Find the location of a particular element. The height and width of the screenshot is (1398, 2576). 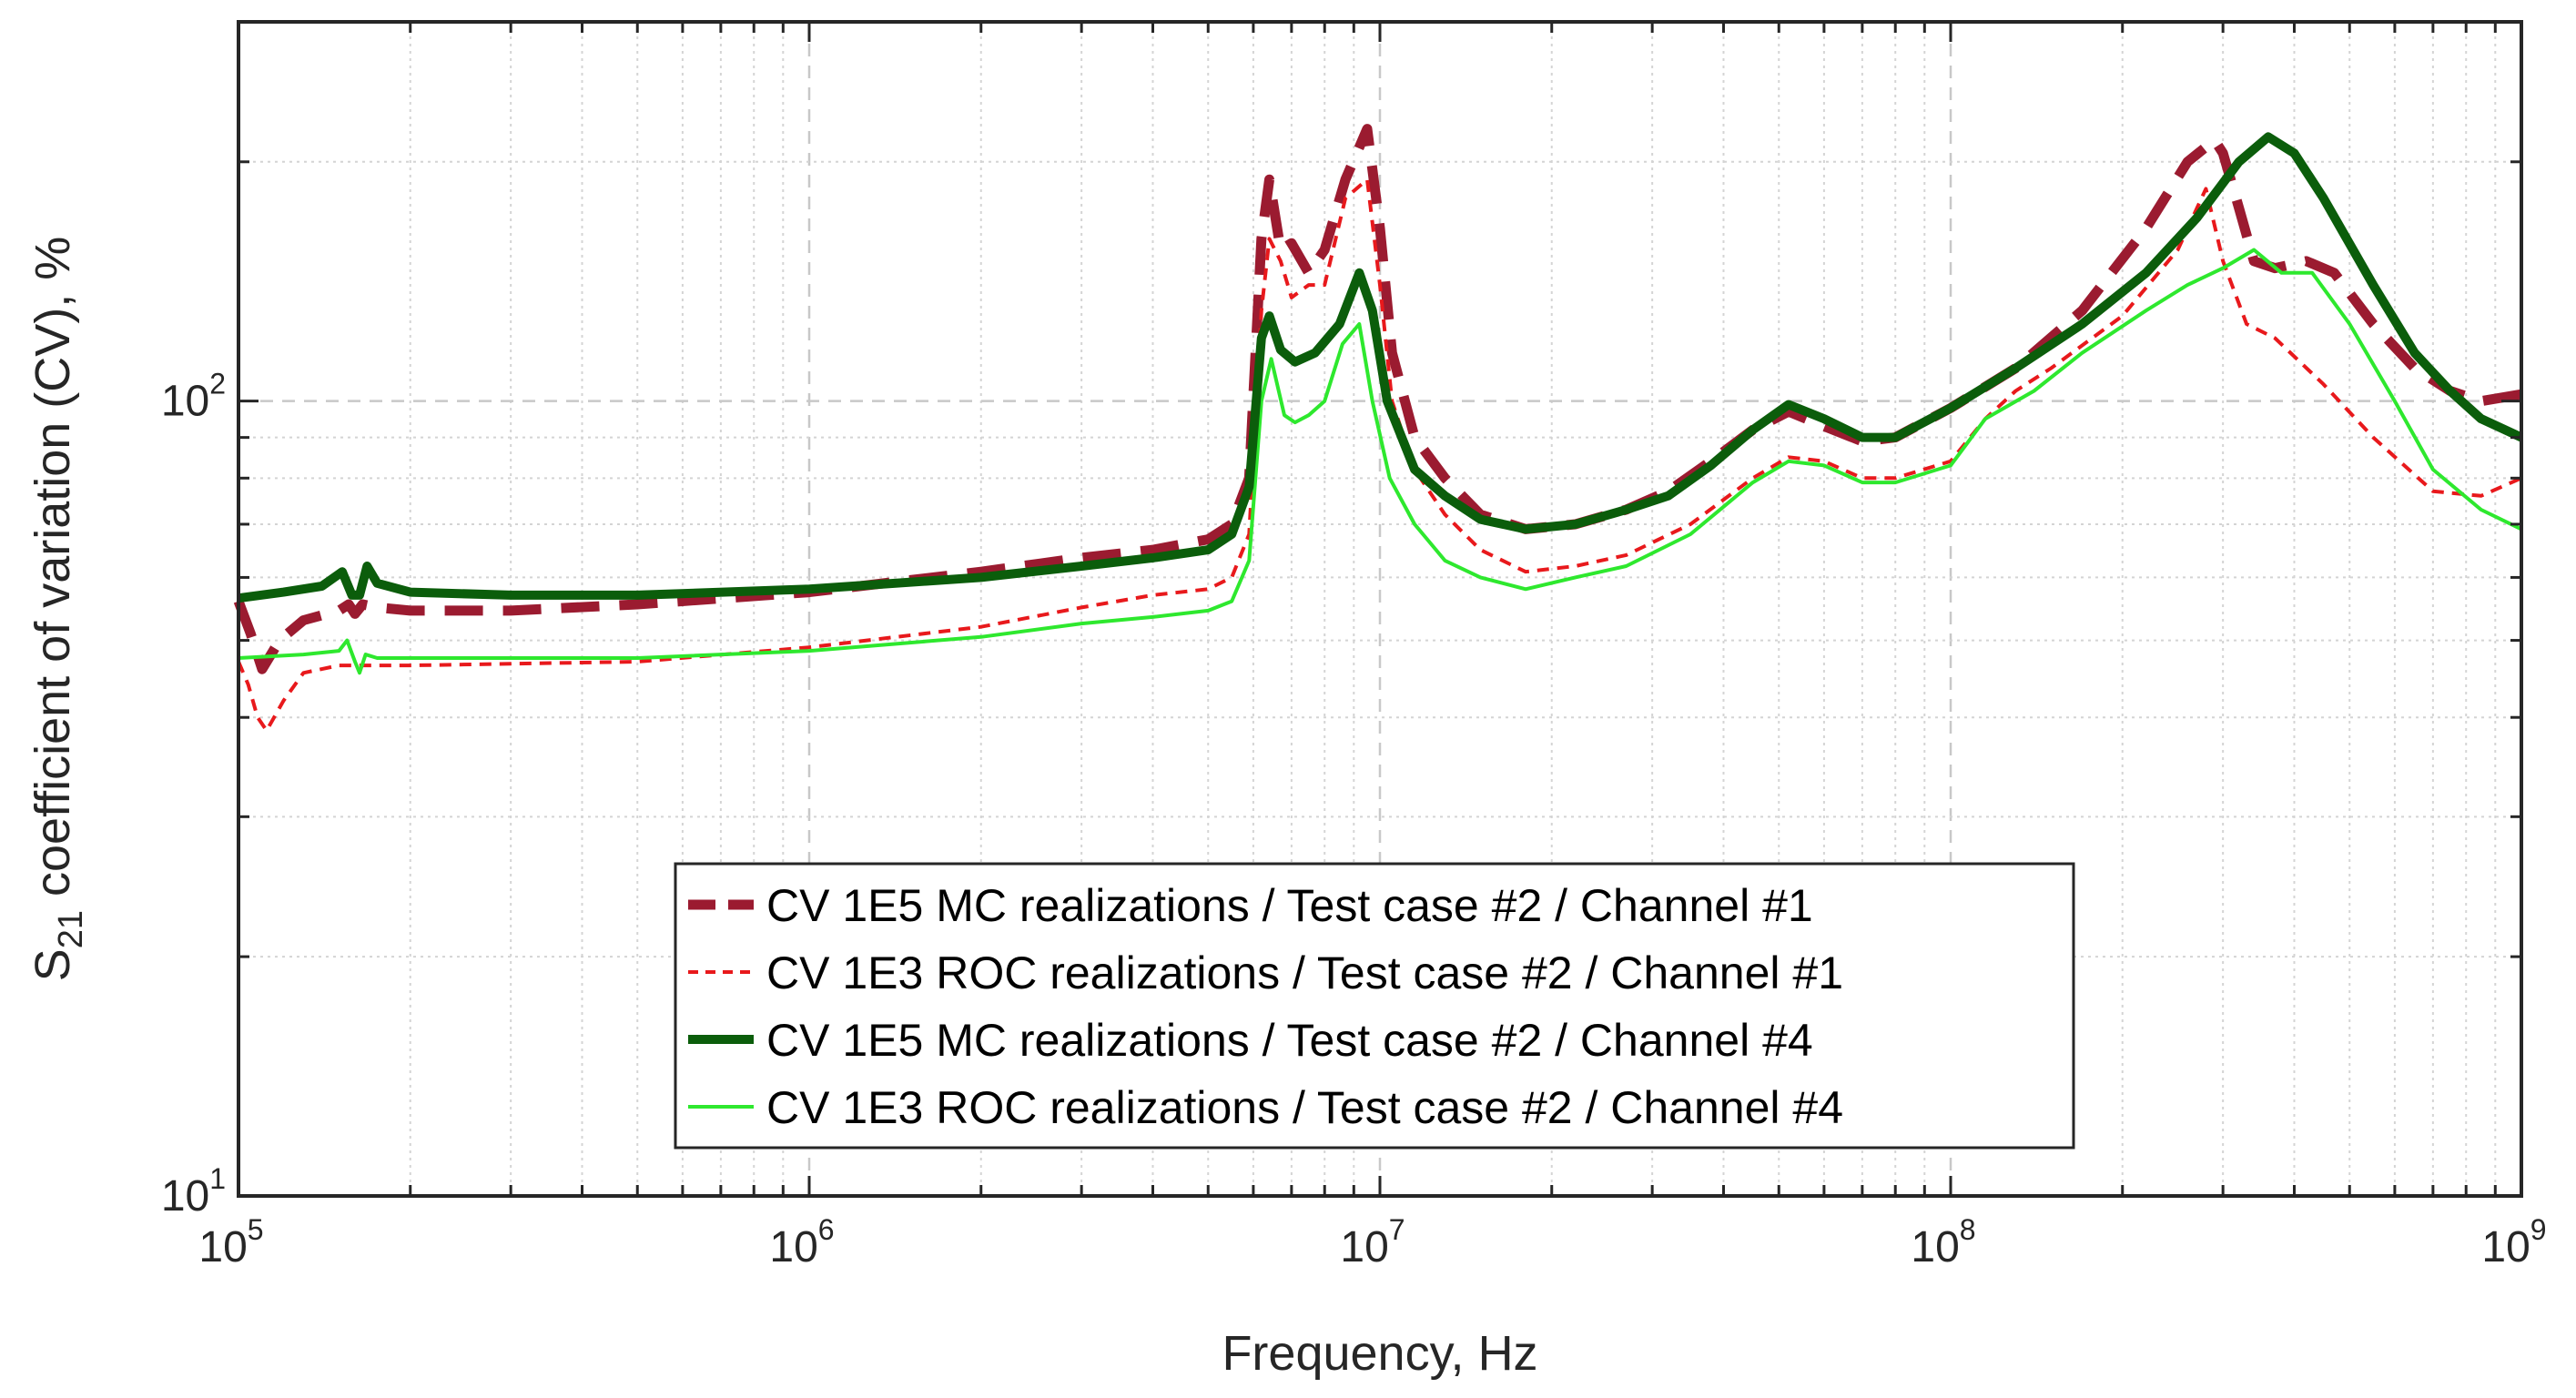

y-axis-title-rest: coefficient of variation (CV), % is located at coordinates (52, 573).